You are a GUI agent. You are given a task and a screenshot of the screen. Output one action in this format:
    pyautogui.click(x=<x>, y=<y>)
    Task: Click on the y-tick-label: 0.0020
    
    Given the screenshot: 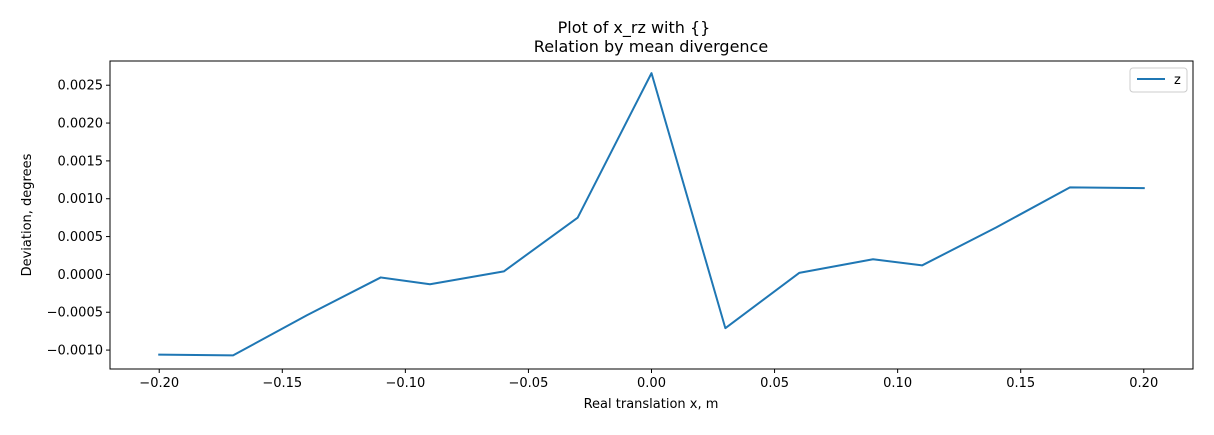 What is the action you would take?
    pyautogui.click(x=81, y=124)
    